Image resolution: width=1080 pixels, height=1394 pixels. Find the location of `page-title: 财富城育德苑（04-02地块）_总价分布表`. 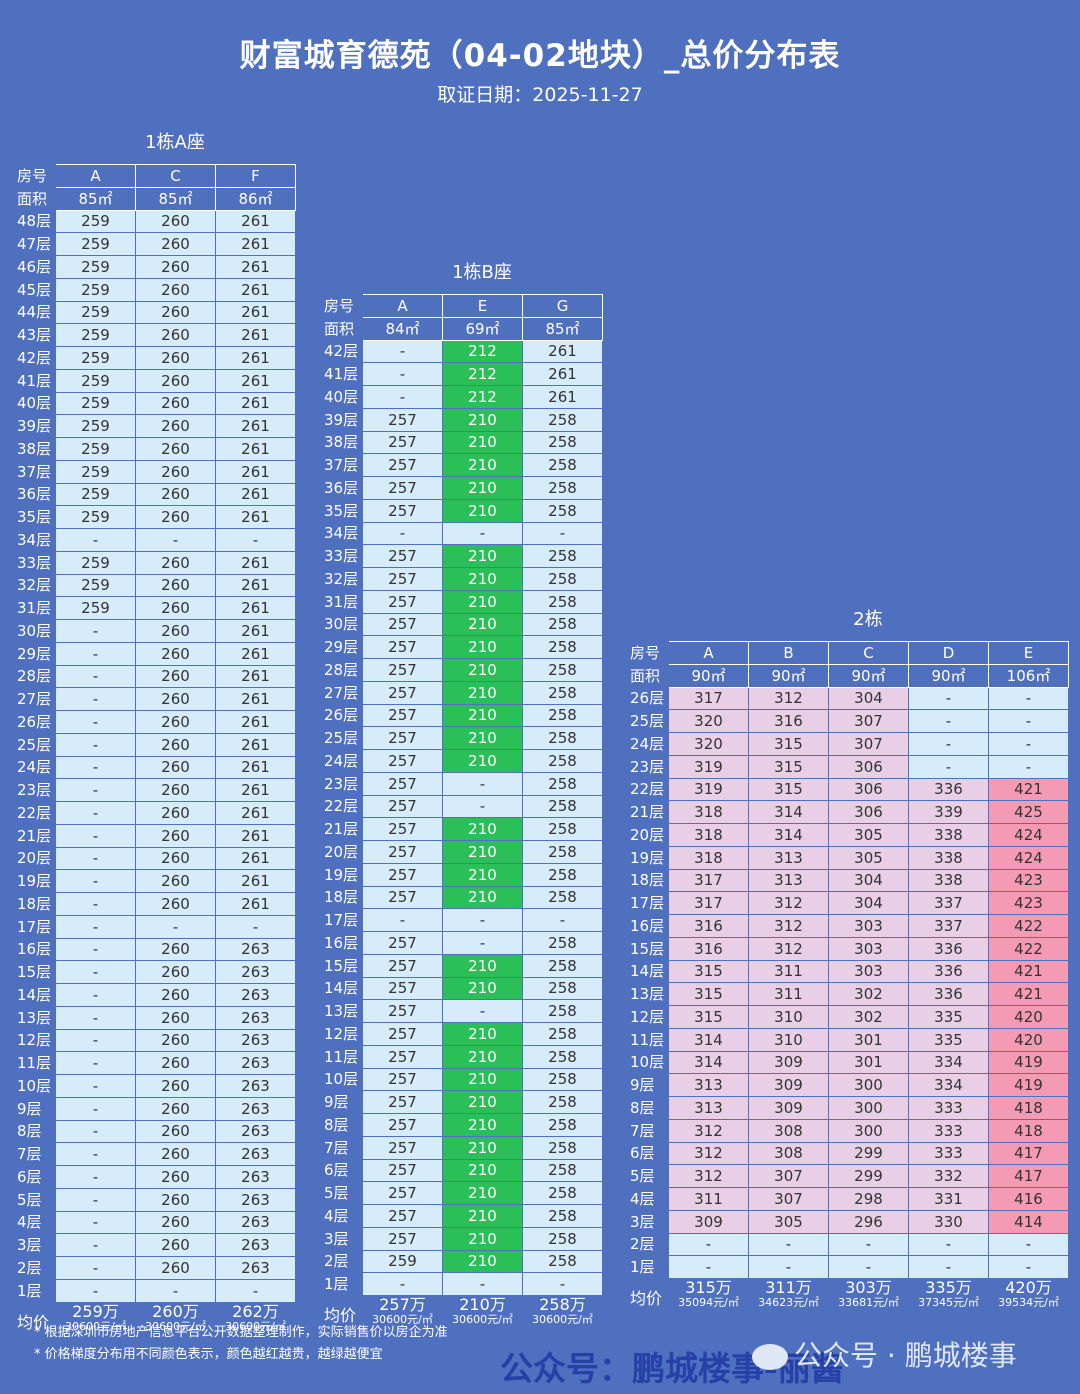

page-title: 财富城育德苑（04-02地块）_总价分布表 is located at coordinates (540, 56).